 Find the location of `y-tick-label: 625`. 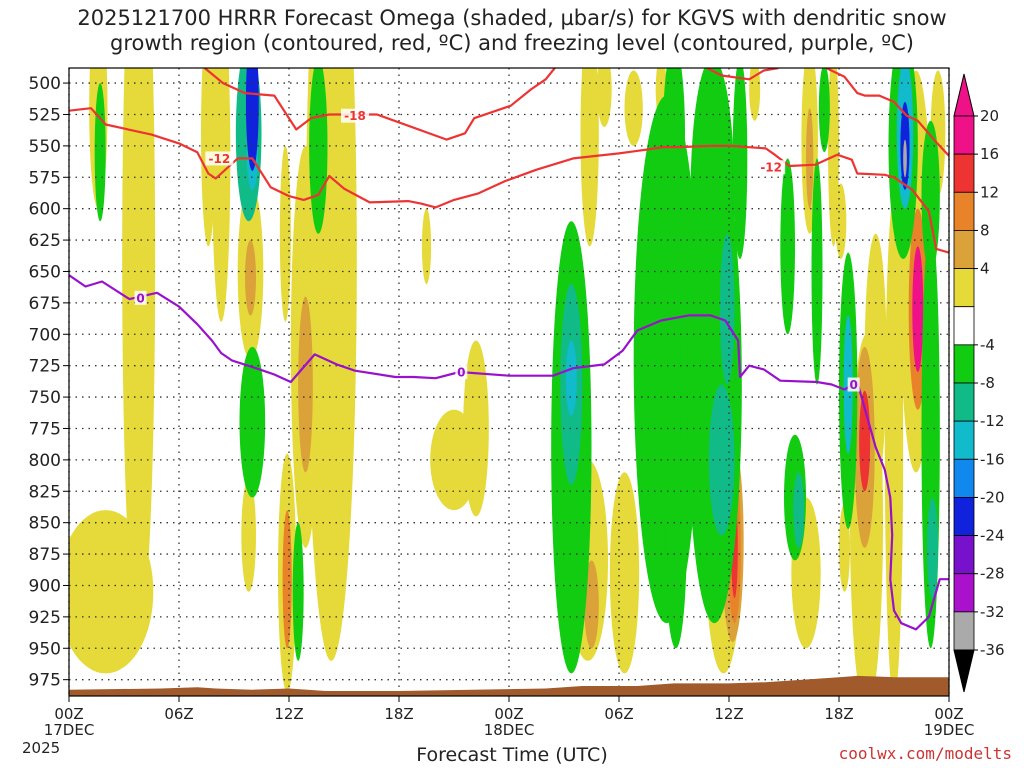

y-tick-label: 625 is located at coordinates (45, 241).